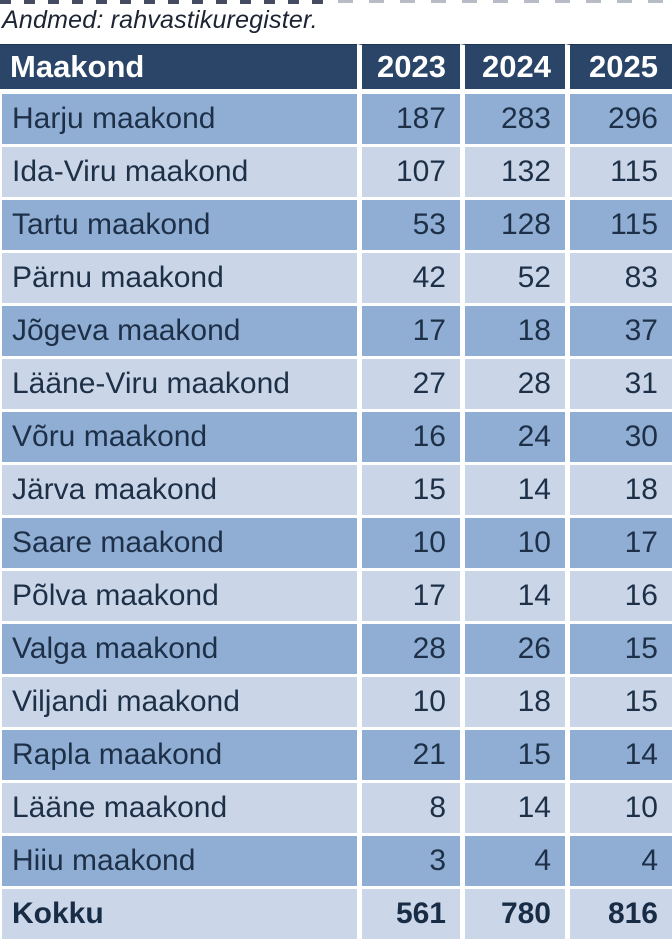  Describe the element at coordinates (618, 67) in the screenshot. I see `column-header-2025: 2025` at that location.